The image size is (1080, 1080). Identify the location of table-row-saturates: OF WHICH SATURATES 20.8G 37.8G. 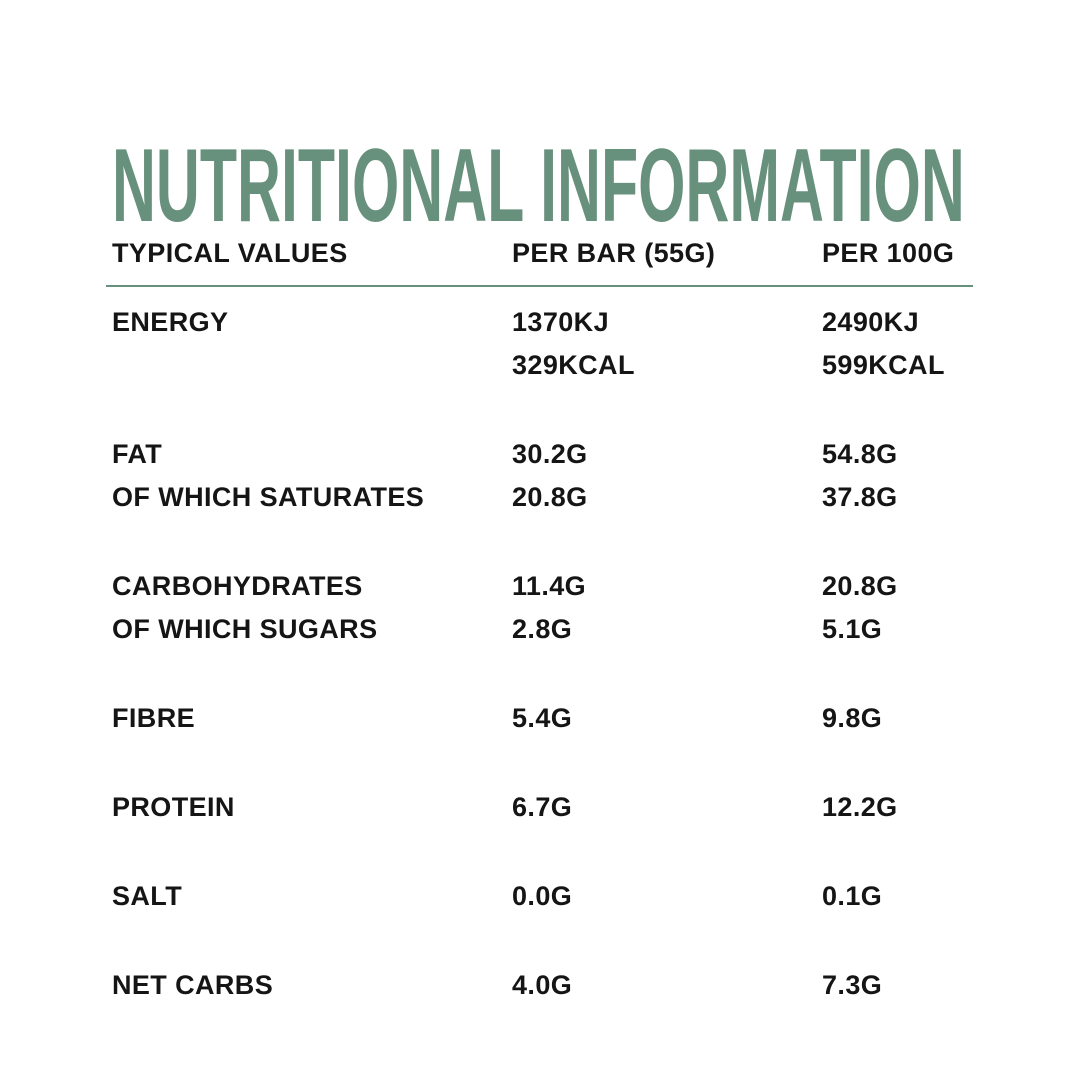
(542, 497).